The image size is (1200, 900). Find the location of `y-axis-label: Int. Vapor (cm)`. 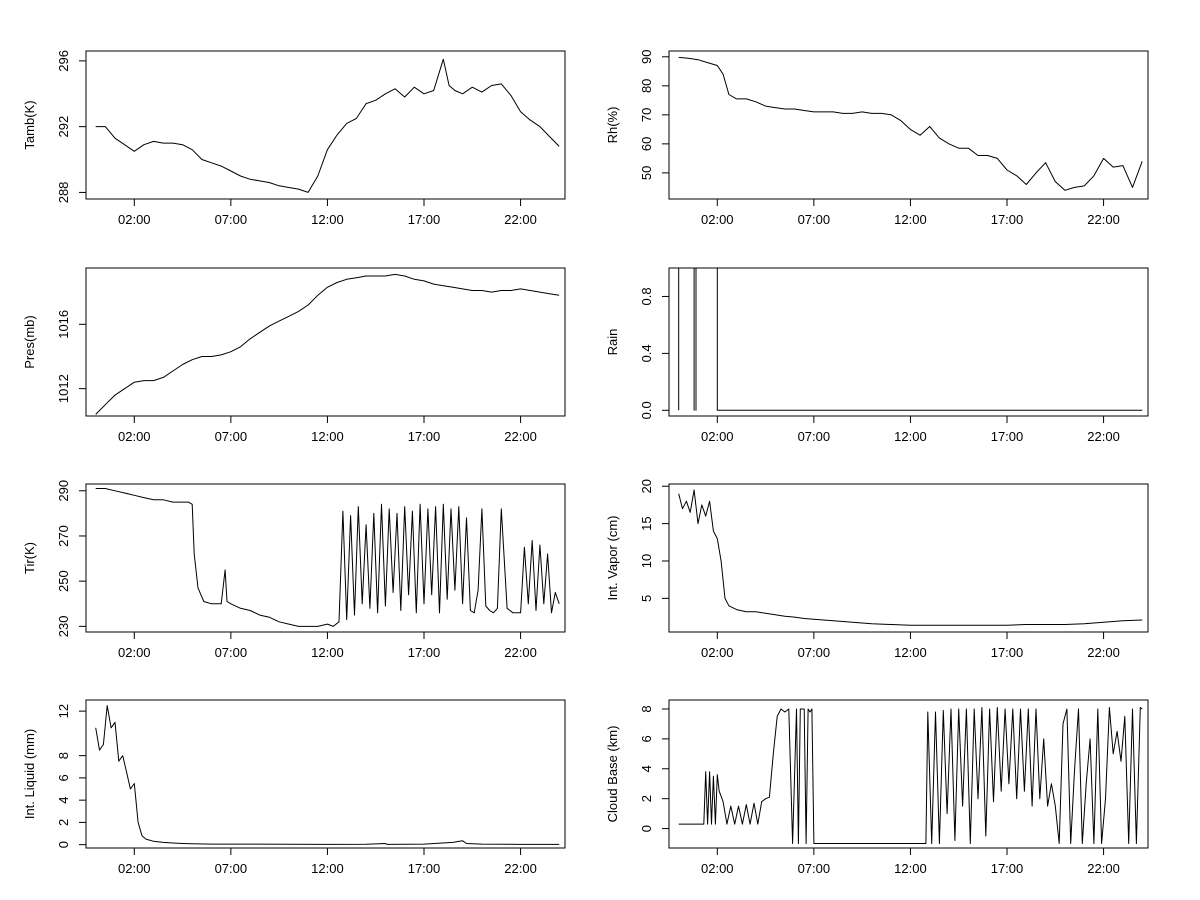

y-axis-label: Int. Vapor (cm) is located at coordinates (612, 557).